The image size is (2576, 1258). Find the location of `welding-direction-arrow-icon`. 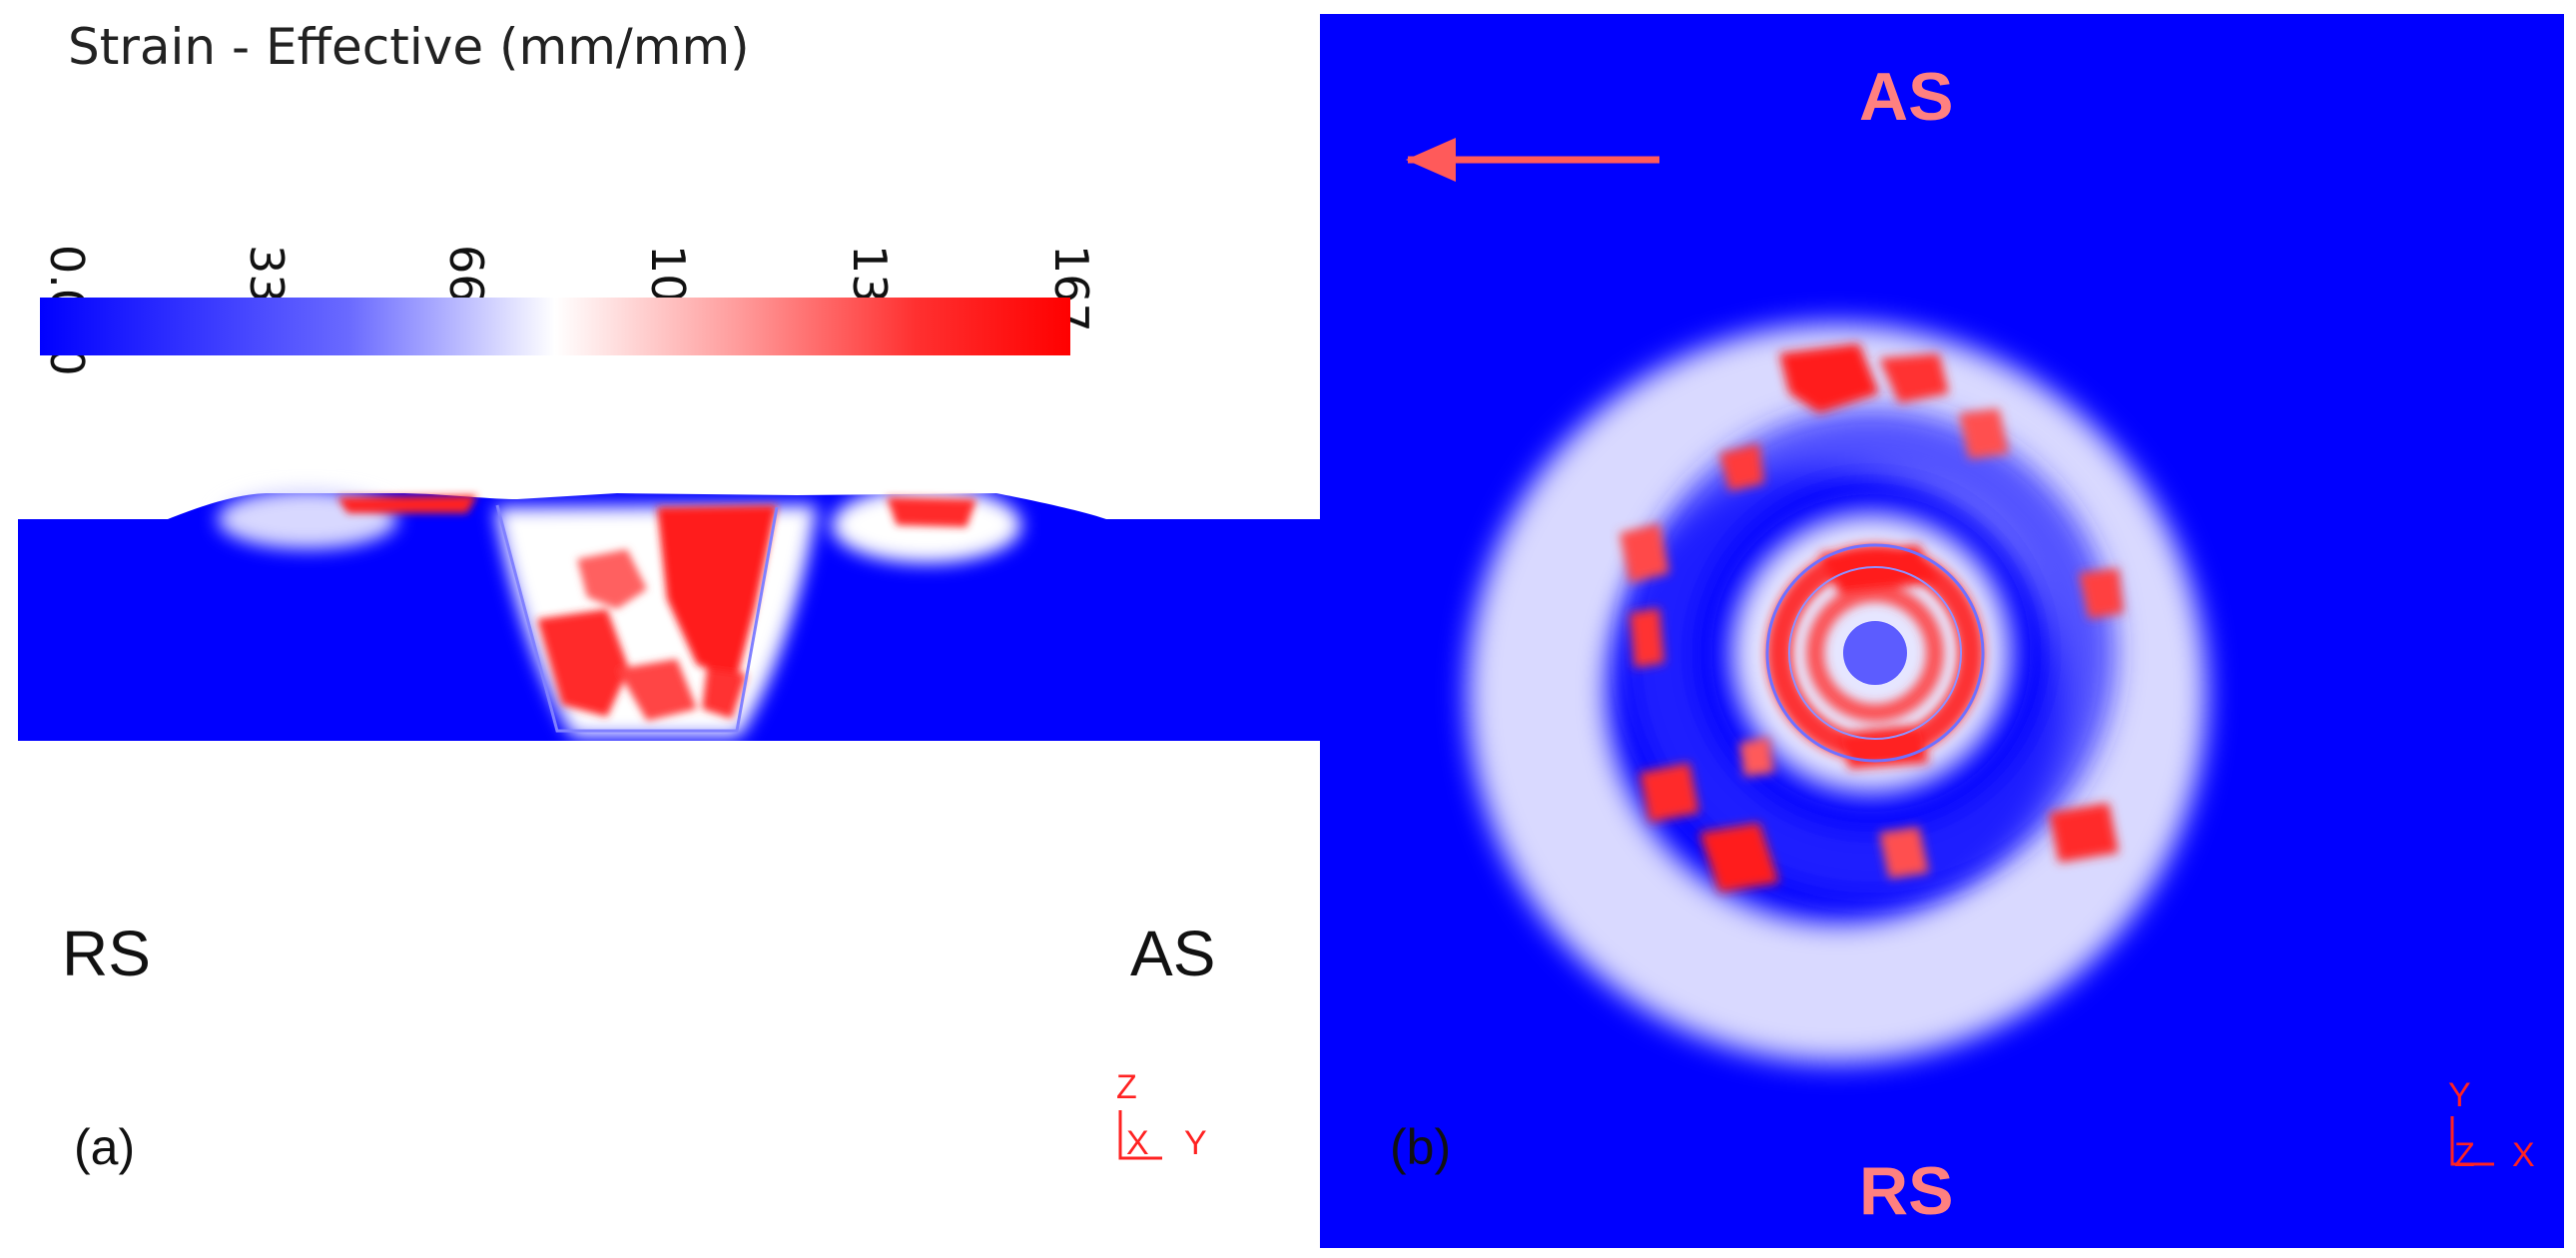

welding-direction-arrow-icon is located at coordinates (1532, 160).